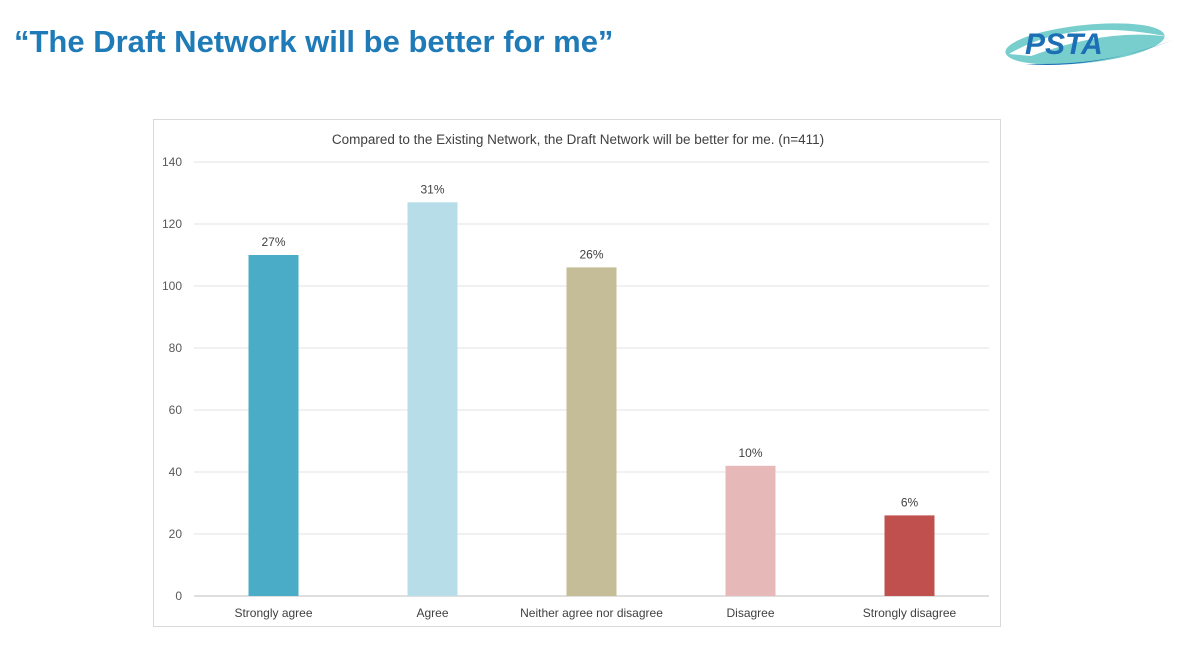  What do you see at coordinates (172, 162) in the screenshot?
I see `y-tick-label: 140` at bounding box center [172, 162].